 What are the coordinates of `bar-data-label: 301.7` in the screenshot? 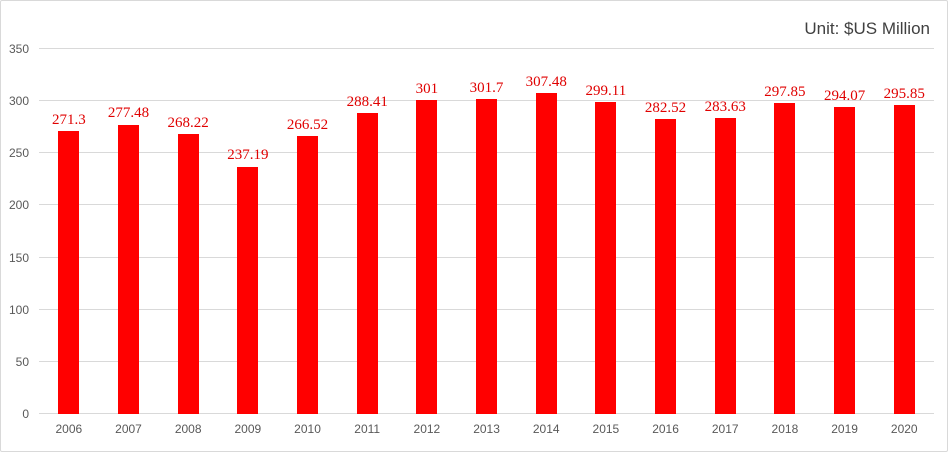 It's located at (486, 87).